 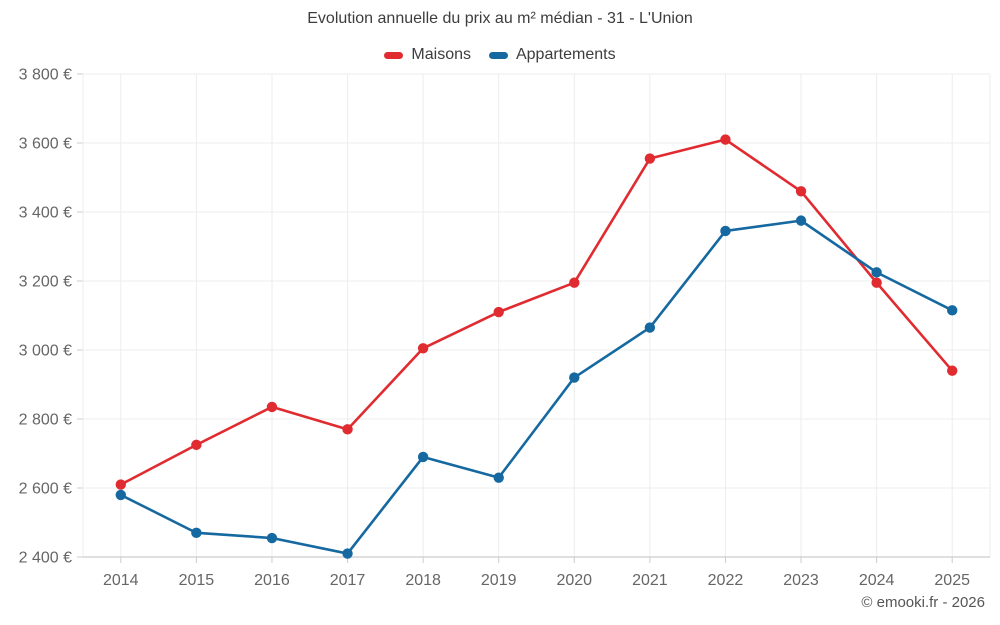 What do you see at coordinates (952, 370) in the screenshot?
I see `data-point-maisons-2025` at bounding box center [952, 370].